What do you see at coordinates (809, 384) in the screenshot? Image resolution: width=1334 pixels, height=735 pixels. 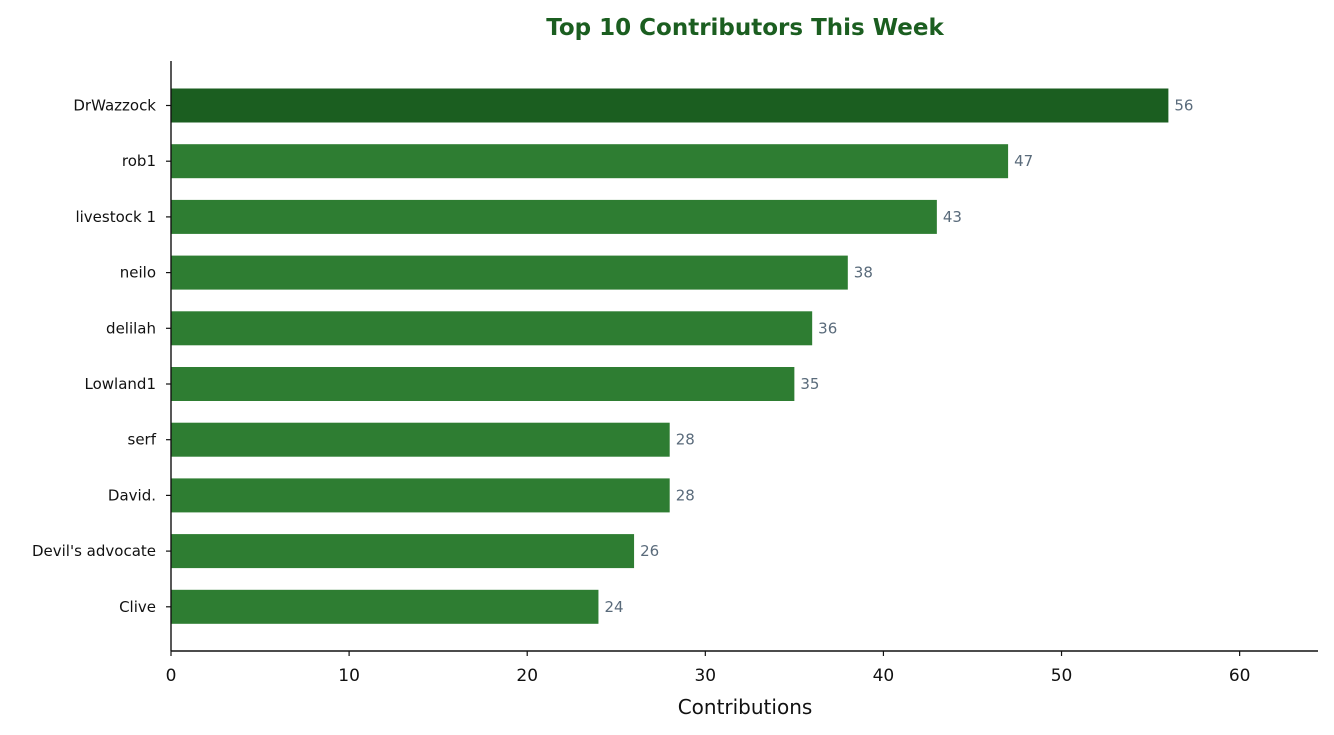 I see `value-label: 35` at bounding box center [809, 384].